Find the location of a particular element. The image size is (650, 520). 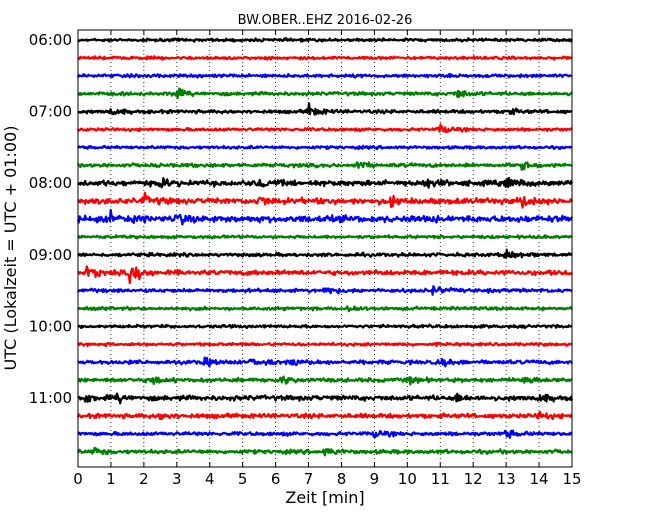

y-tick-label: 11:00 is located at coordinates (50, 398).